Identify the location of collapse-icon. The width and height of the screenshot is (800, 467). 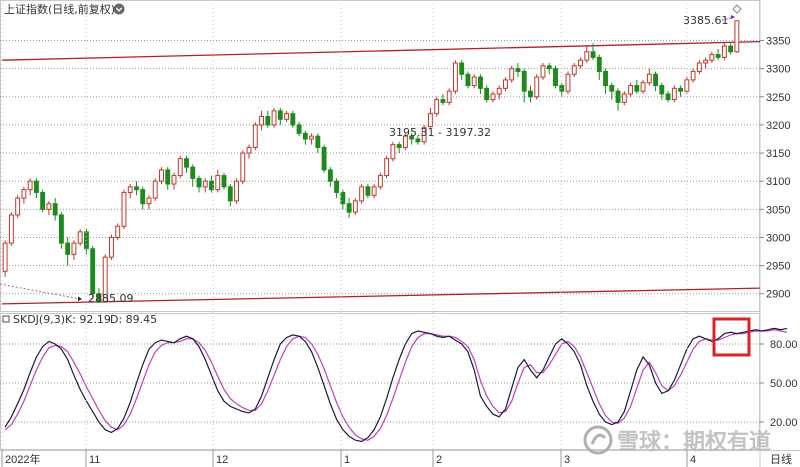
(6, 319).